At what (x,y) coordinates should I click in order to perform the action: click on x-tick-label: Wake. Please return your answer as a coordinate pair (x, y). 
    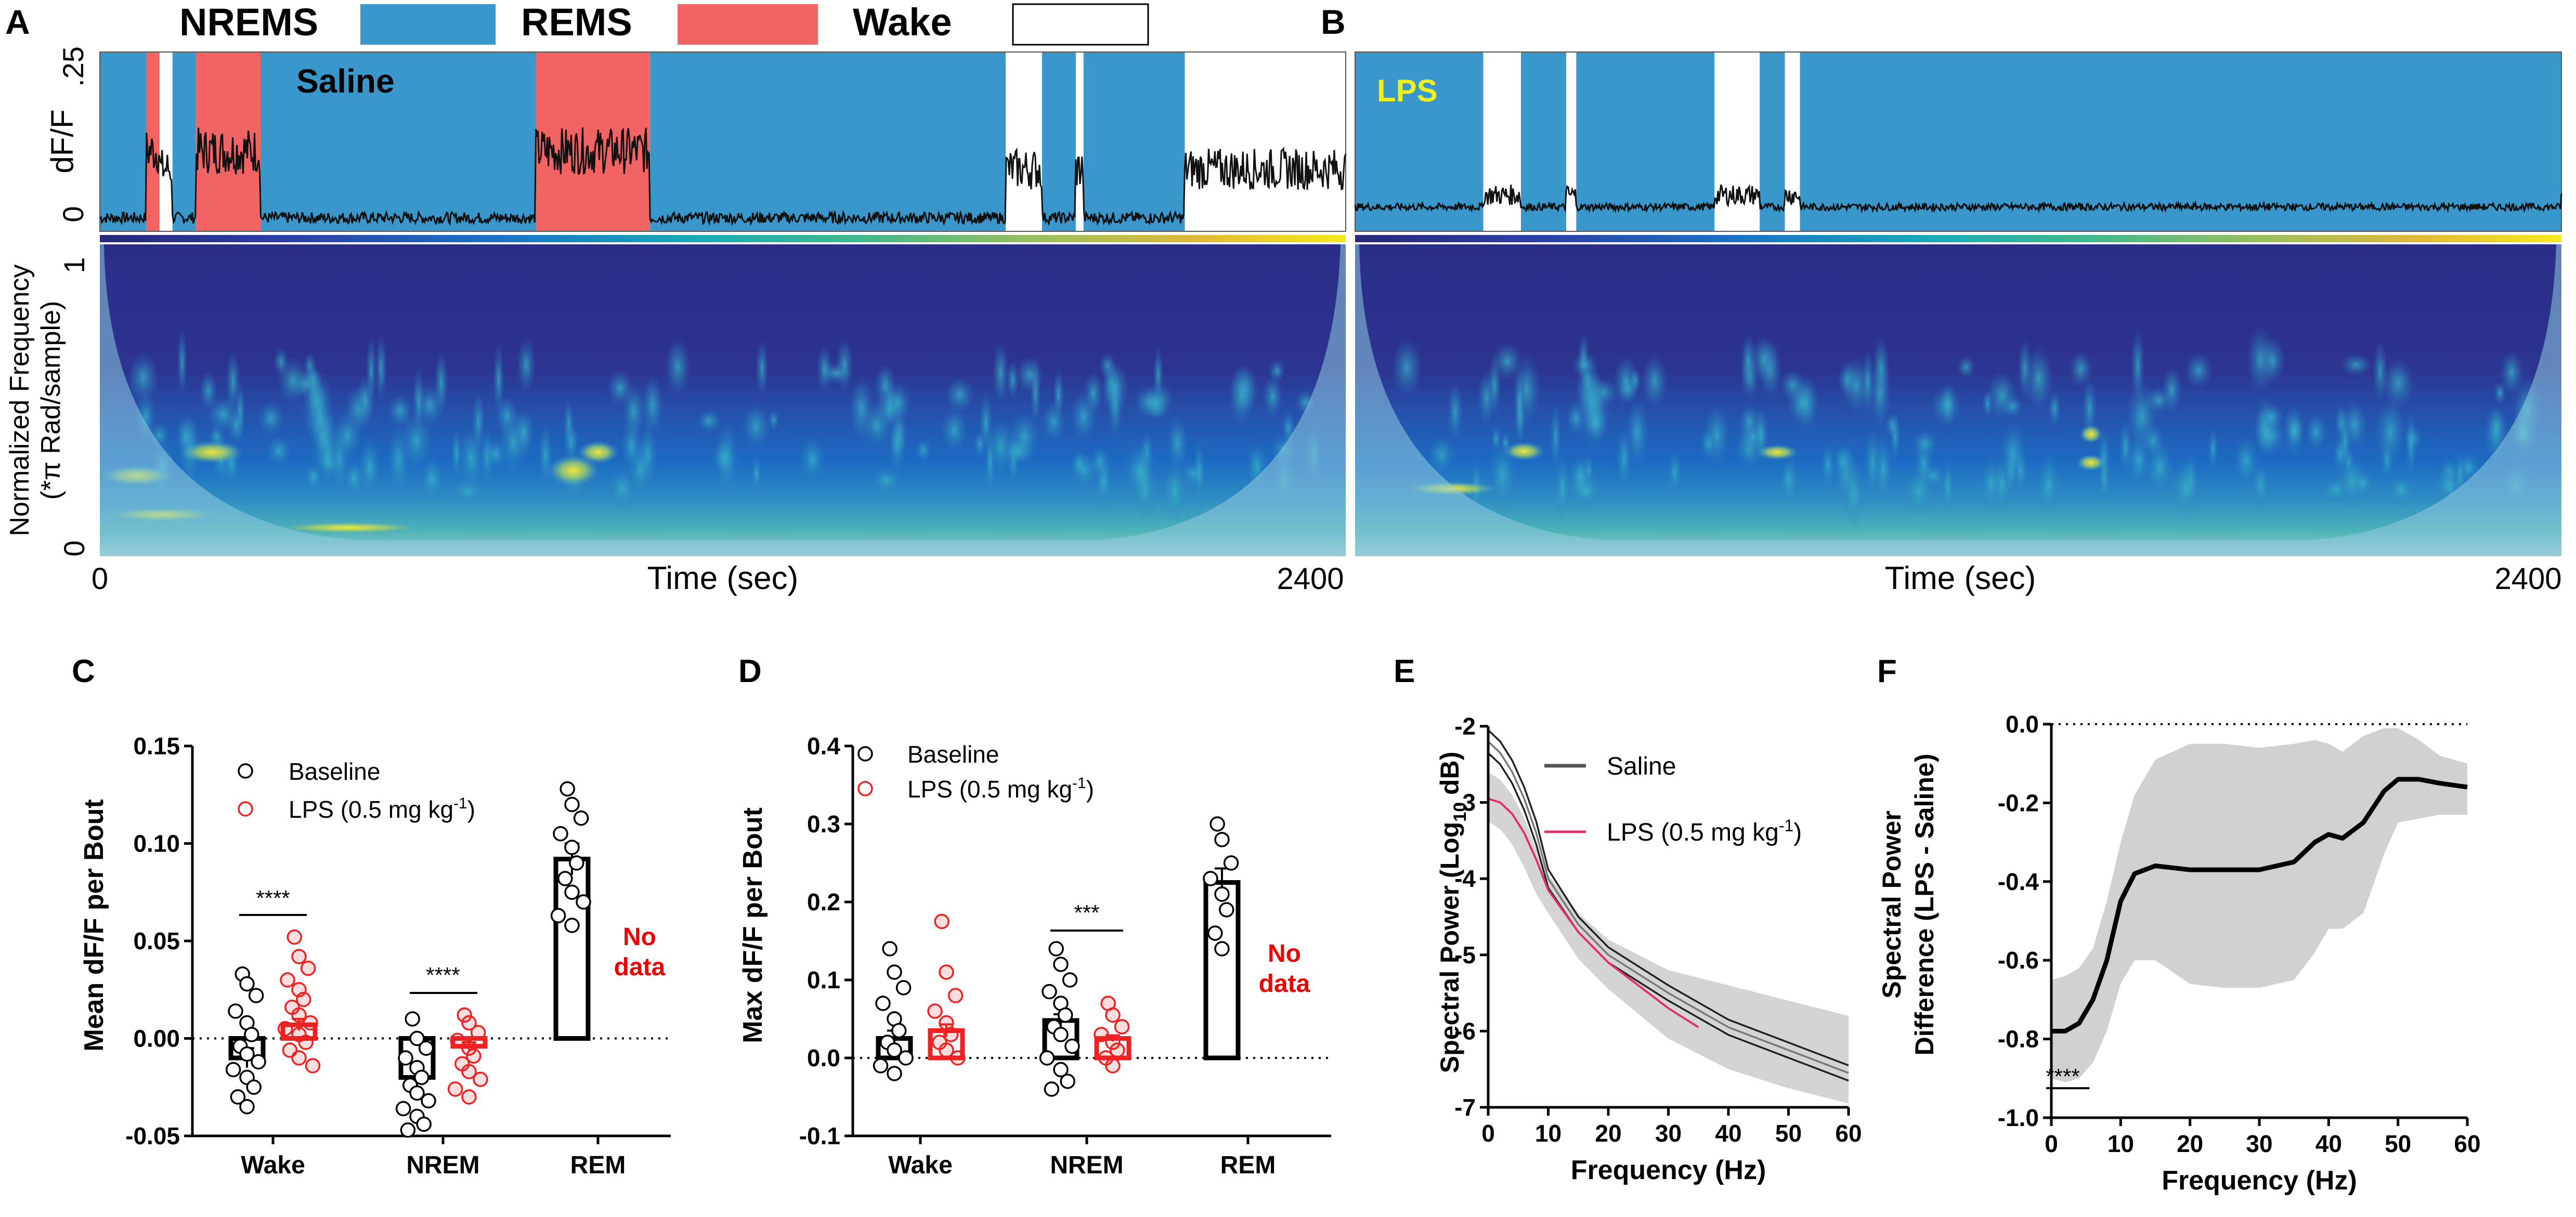
    Looking at the image, I should click on (920, 1165).